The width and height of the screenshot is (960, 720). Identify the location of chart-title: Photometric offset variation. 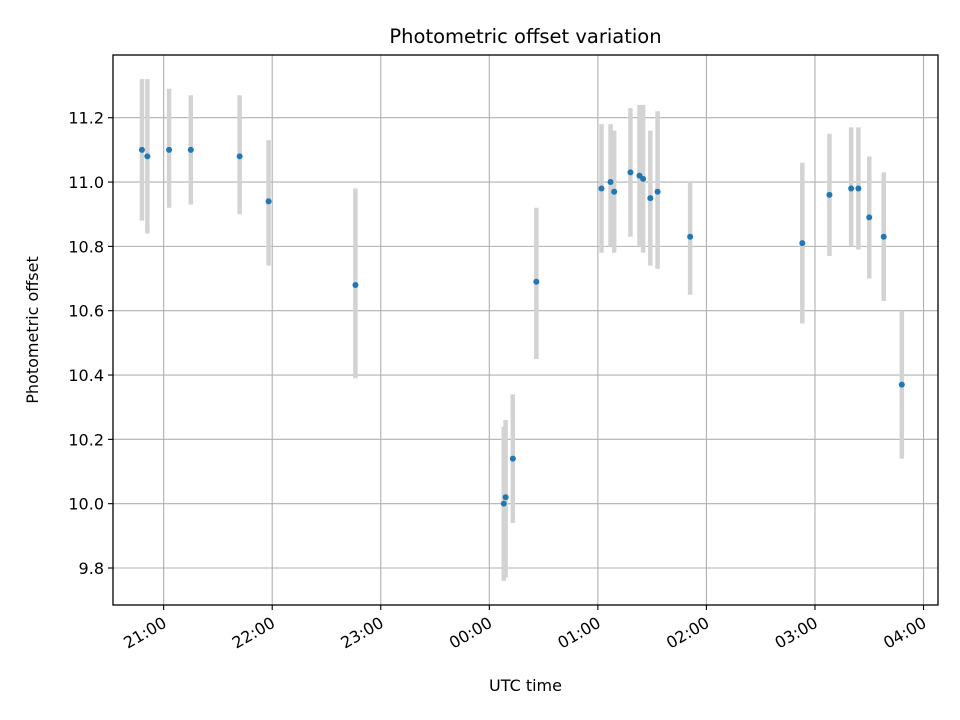
(525, 36).